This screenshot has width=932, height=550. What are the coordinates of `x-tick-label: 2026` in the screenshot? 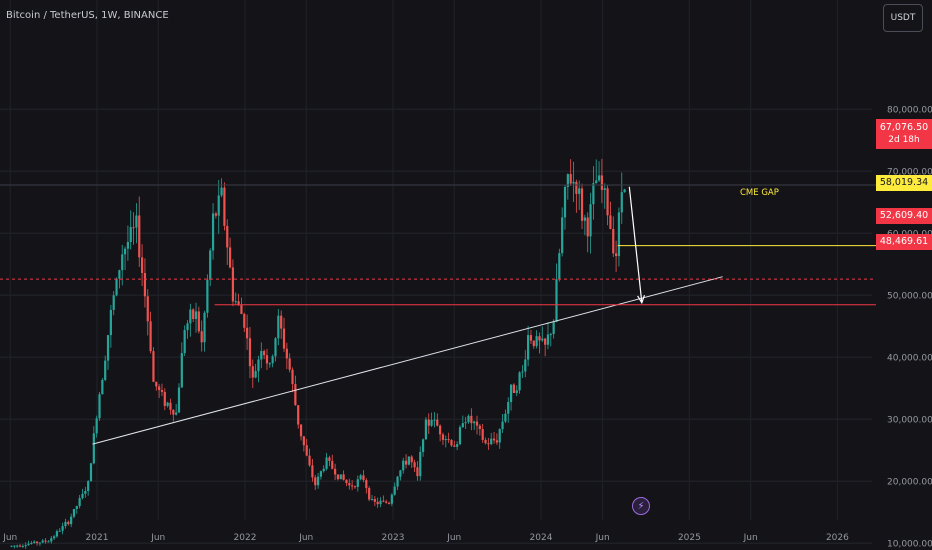 It's located at (837, 538).